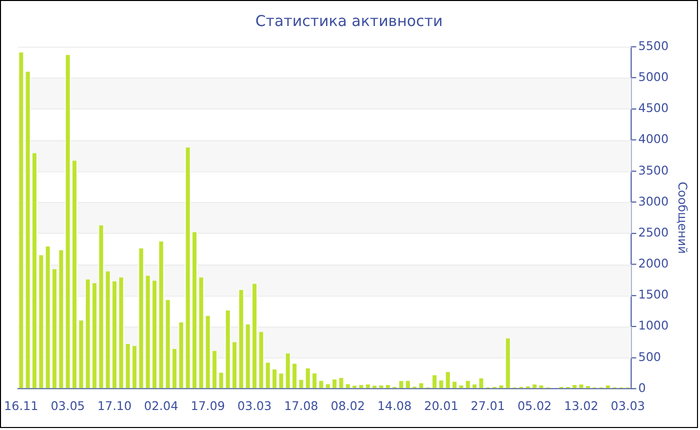 The height and width of the screenshot is (430, 700). Describe the element at coordinates (653, 201) in the screenshot. I see `y-tick-label: 3000` at that location.